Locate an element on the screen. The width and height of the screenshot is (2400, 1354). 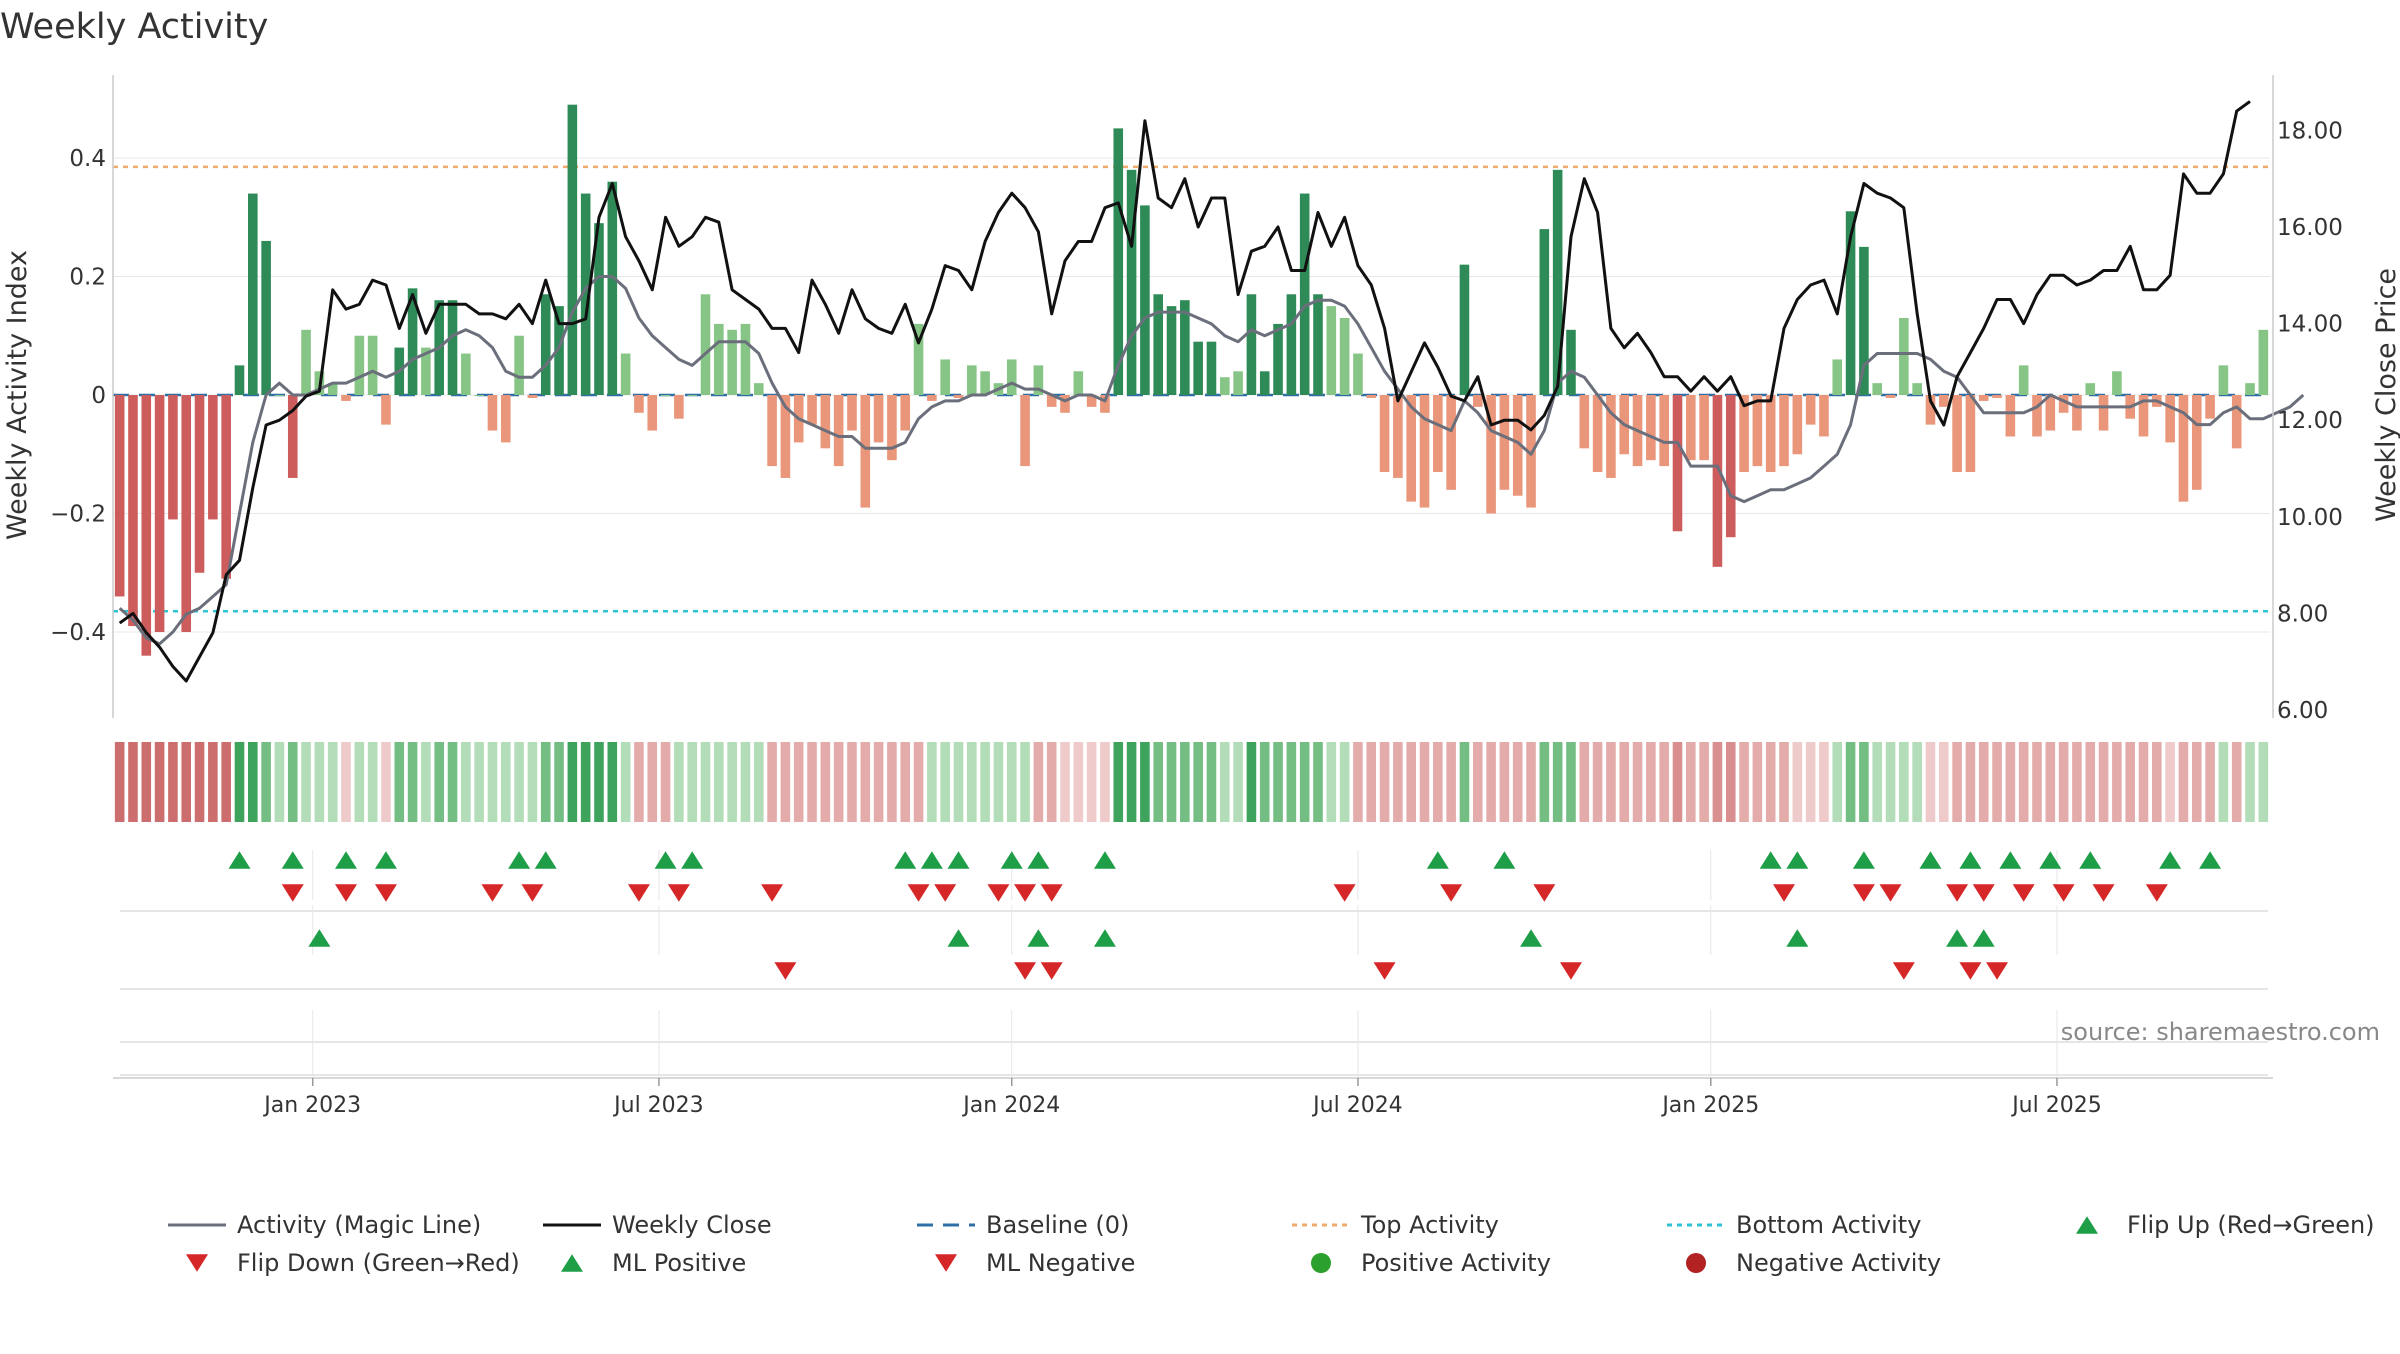
legend-item: Flip Up (Red→Green) is located at coordinates (2225, 1225).